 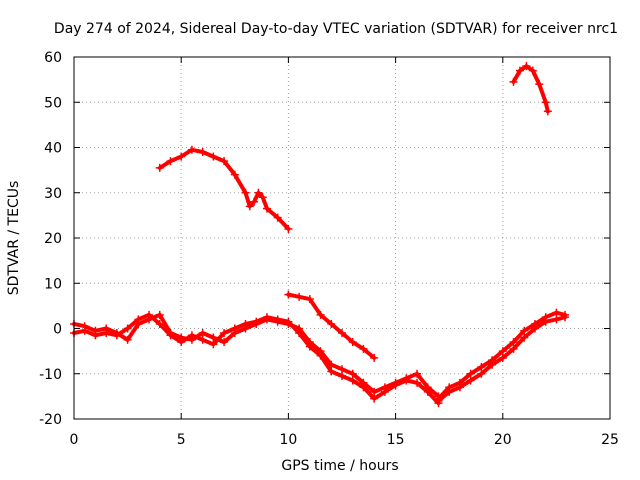 What do you see at coordinates (50, 375) in the screenshot?
I see `y-tick-label: -10` at bounding box center [50, 375].